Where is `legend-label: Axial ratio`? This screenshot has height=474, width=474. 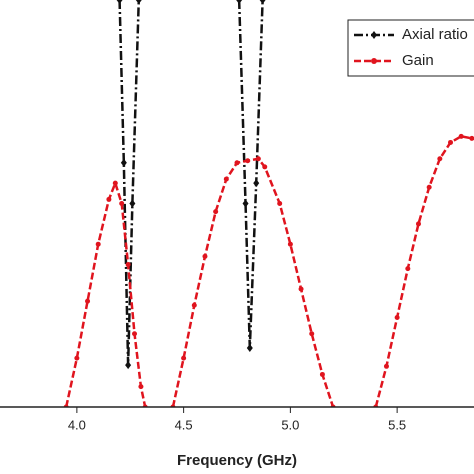
legend-label: Axial ratio is located at coordinates (435, 34).